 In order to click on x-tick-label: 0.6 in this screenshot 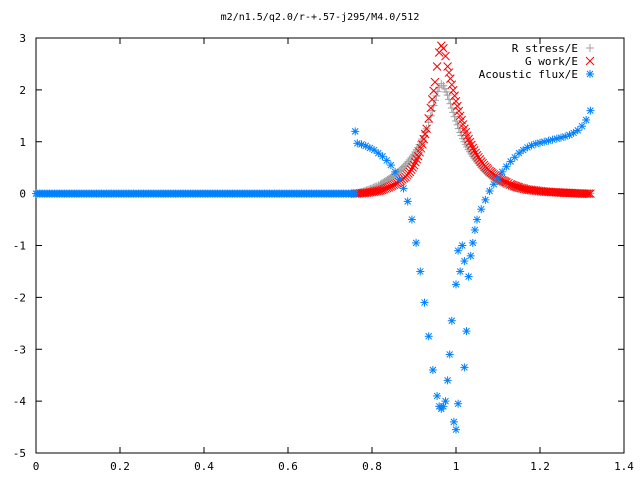, I will do `click(288, 466)`.